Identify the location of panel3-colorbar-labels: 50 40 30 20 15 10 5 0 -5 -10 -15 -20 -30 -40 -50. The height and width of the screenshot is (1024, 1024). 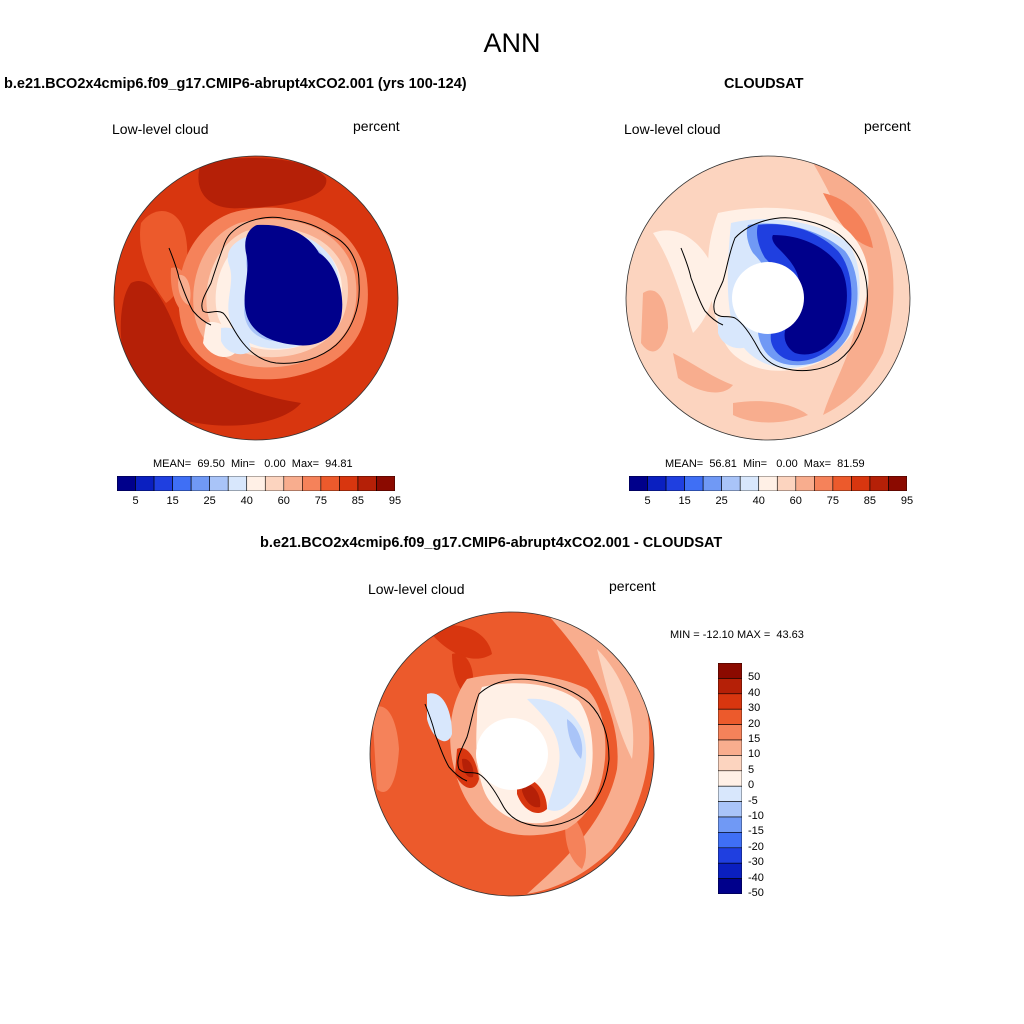
(768, 781).